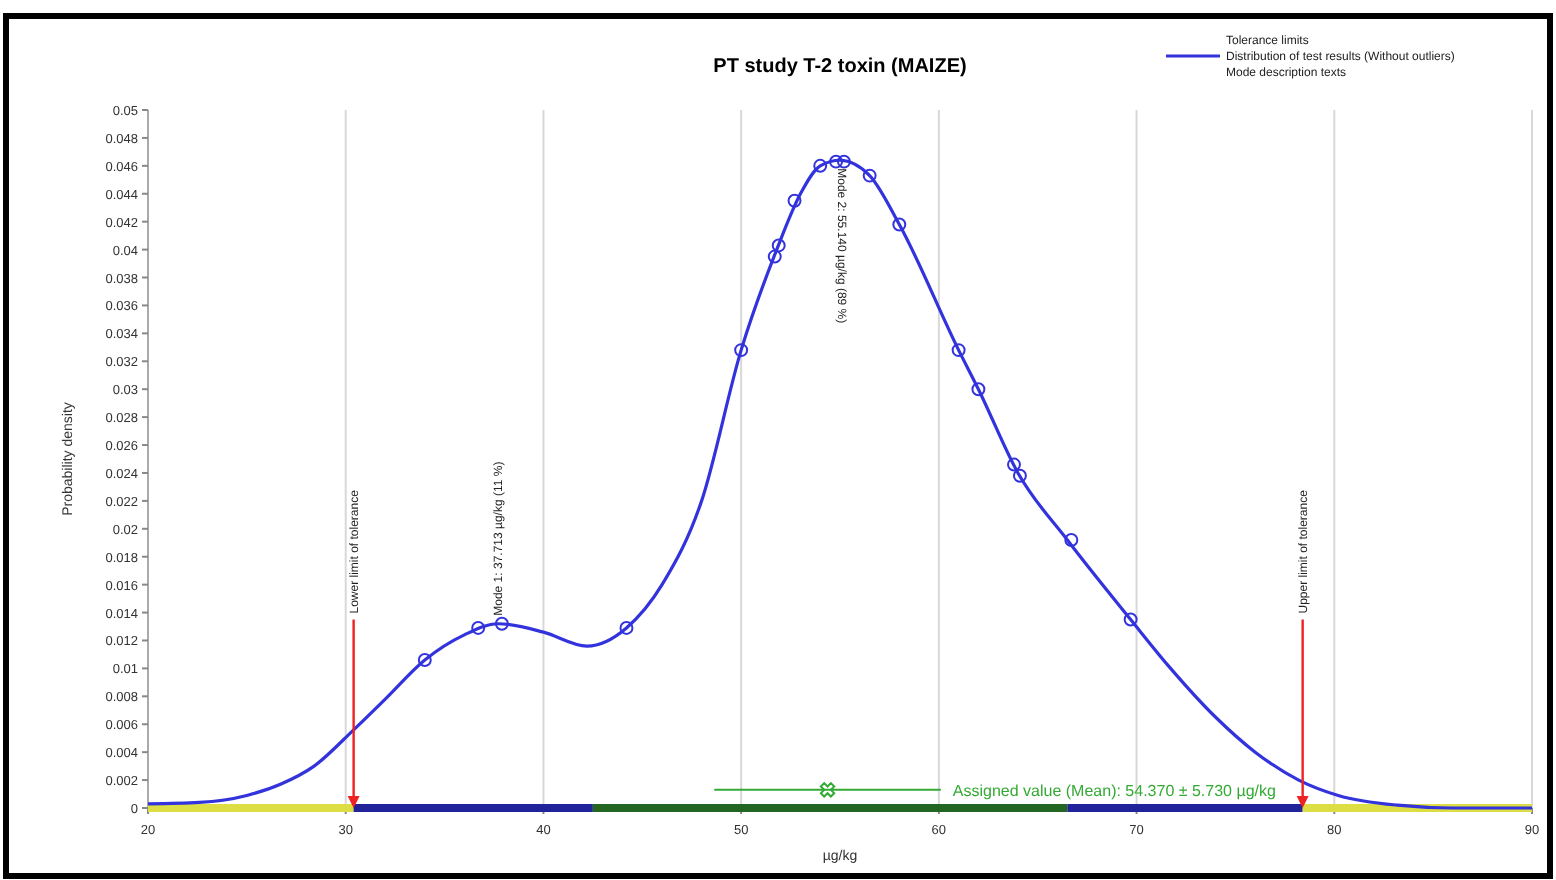 The height and width of the screenshot is (880, 1556). What do you see at coordinates (1114, 790) in the screenshot?
I see `text: Assigned value (Mean): 54.370 ± 5.730 µg/kg` at bounding box center [1114, 790].